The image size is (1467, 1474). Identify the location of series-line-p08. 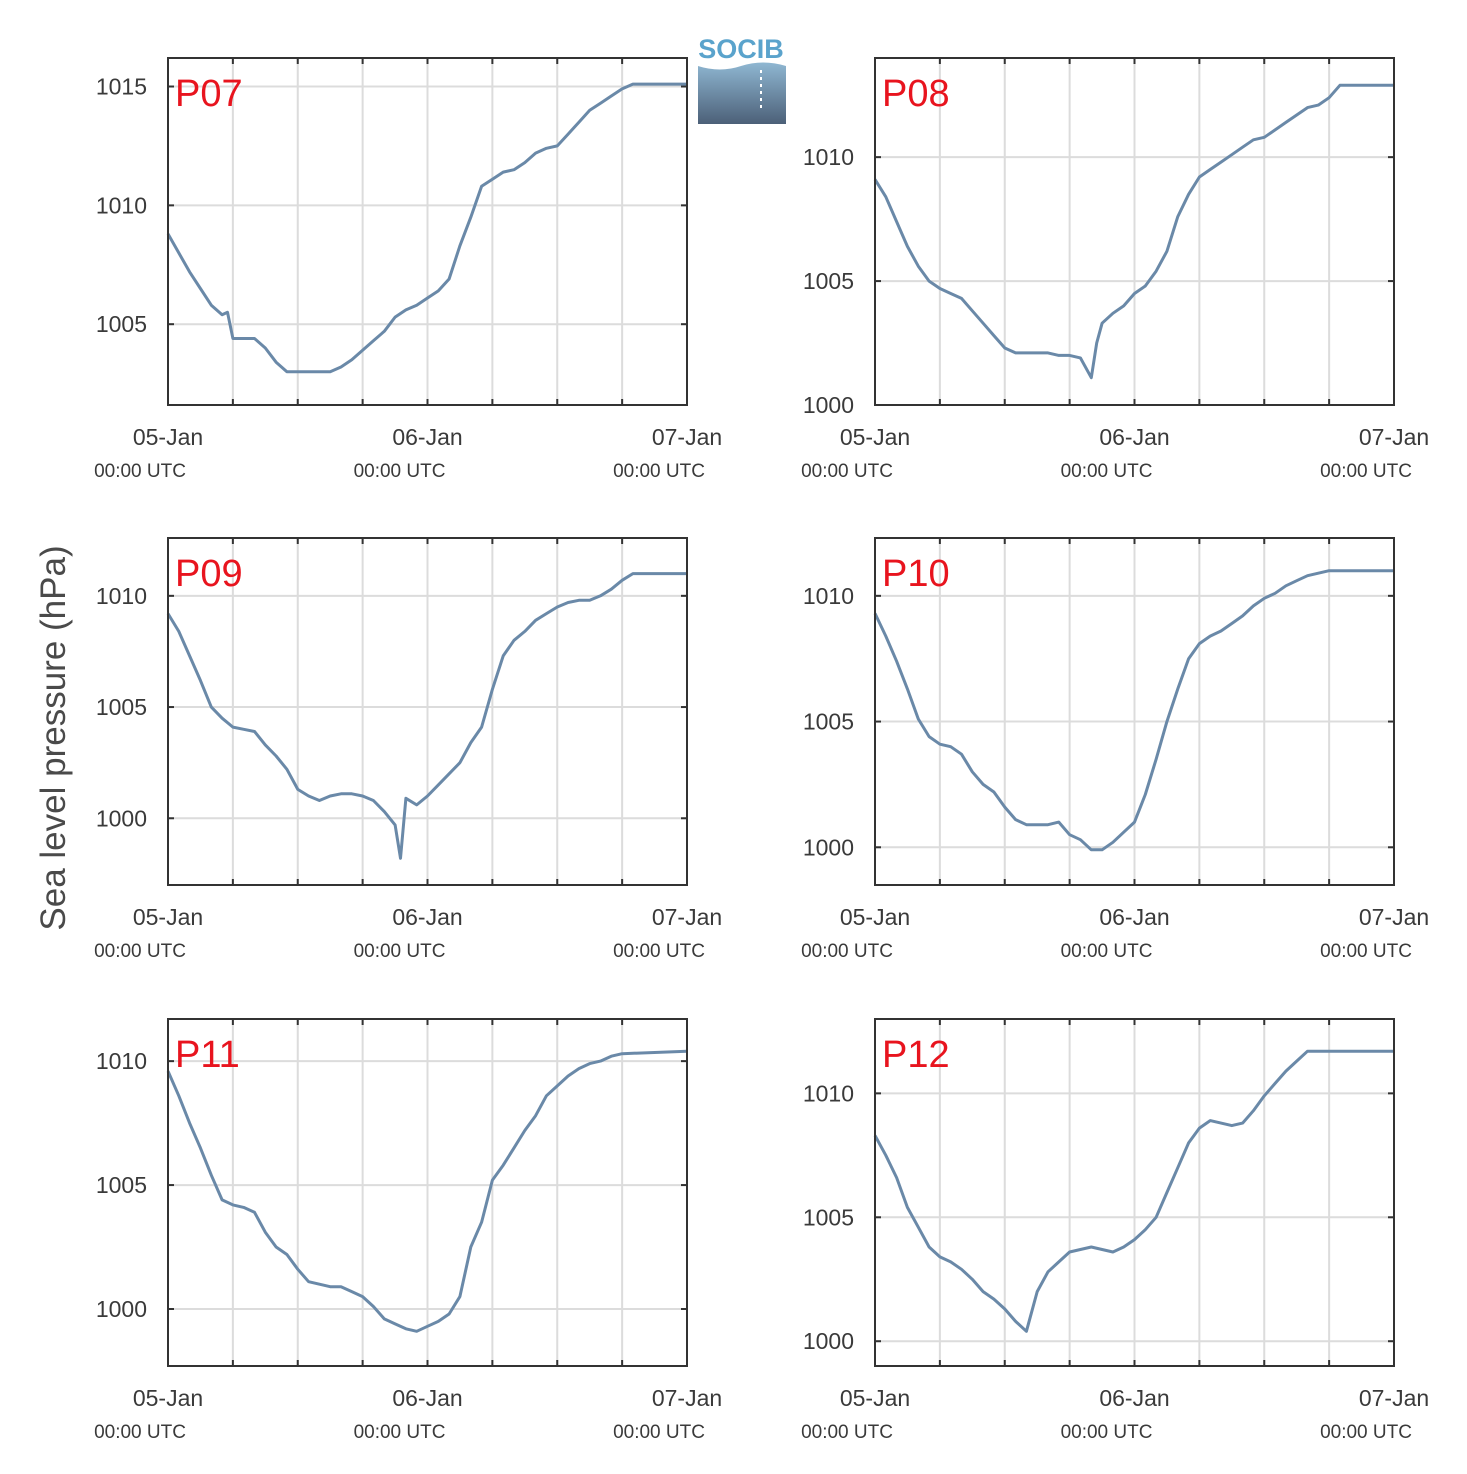
(1133, 231).